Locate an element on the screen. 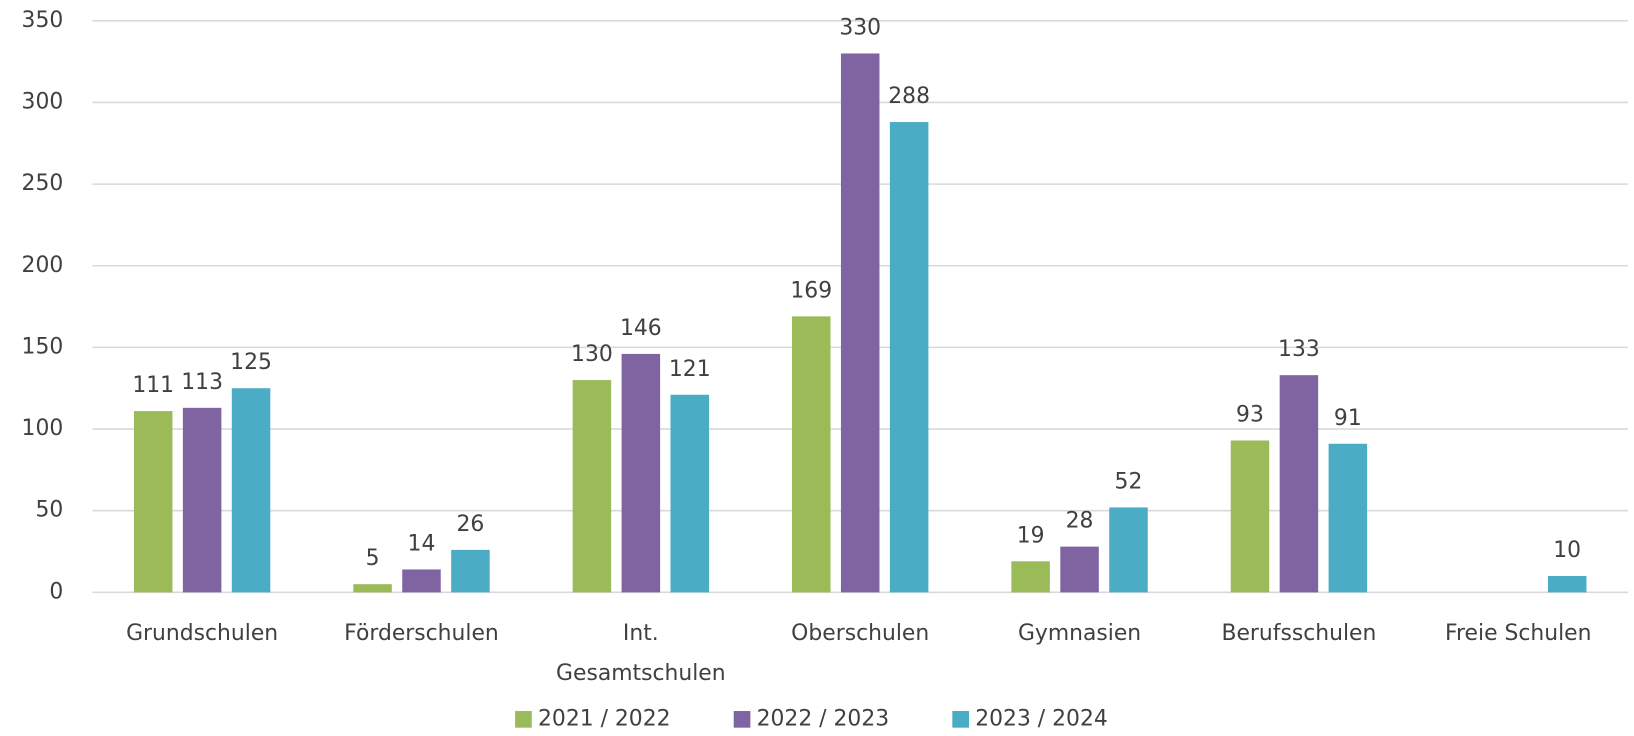 This screenshot has height=736, width=1634. x-label-box: Int. Gesamtschulen is located at coordinates (641, 652).